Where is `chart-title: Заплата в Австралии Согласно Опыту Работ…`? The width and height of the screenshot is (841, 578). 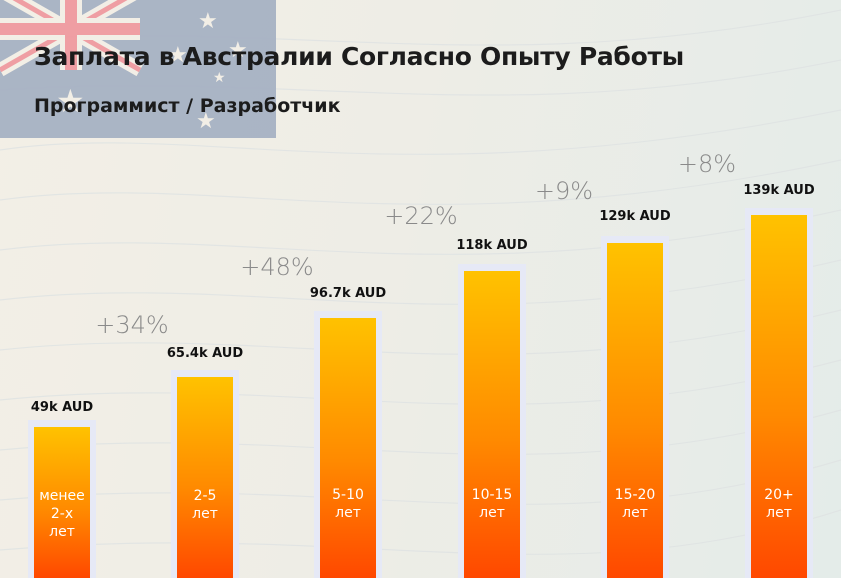 chart-title: Заплата в Австралии Согласно Опыту Работ… is located at coordinates (359, 56).